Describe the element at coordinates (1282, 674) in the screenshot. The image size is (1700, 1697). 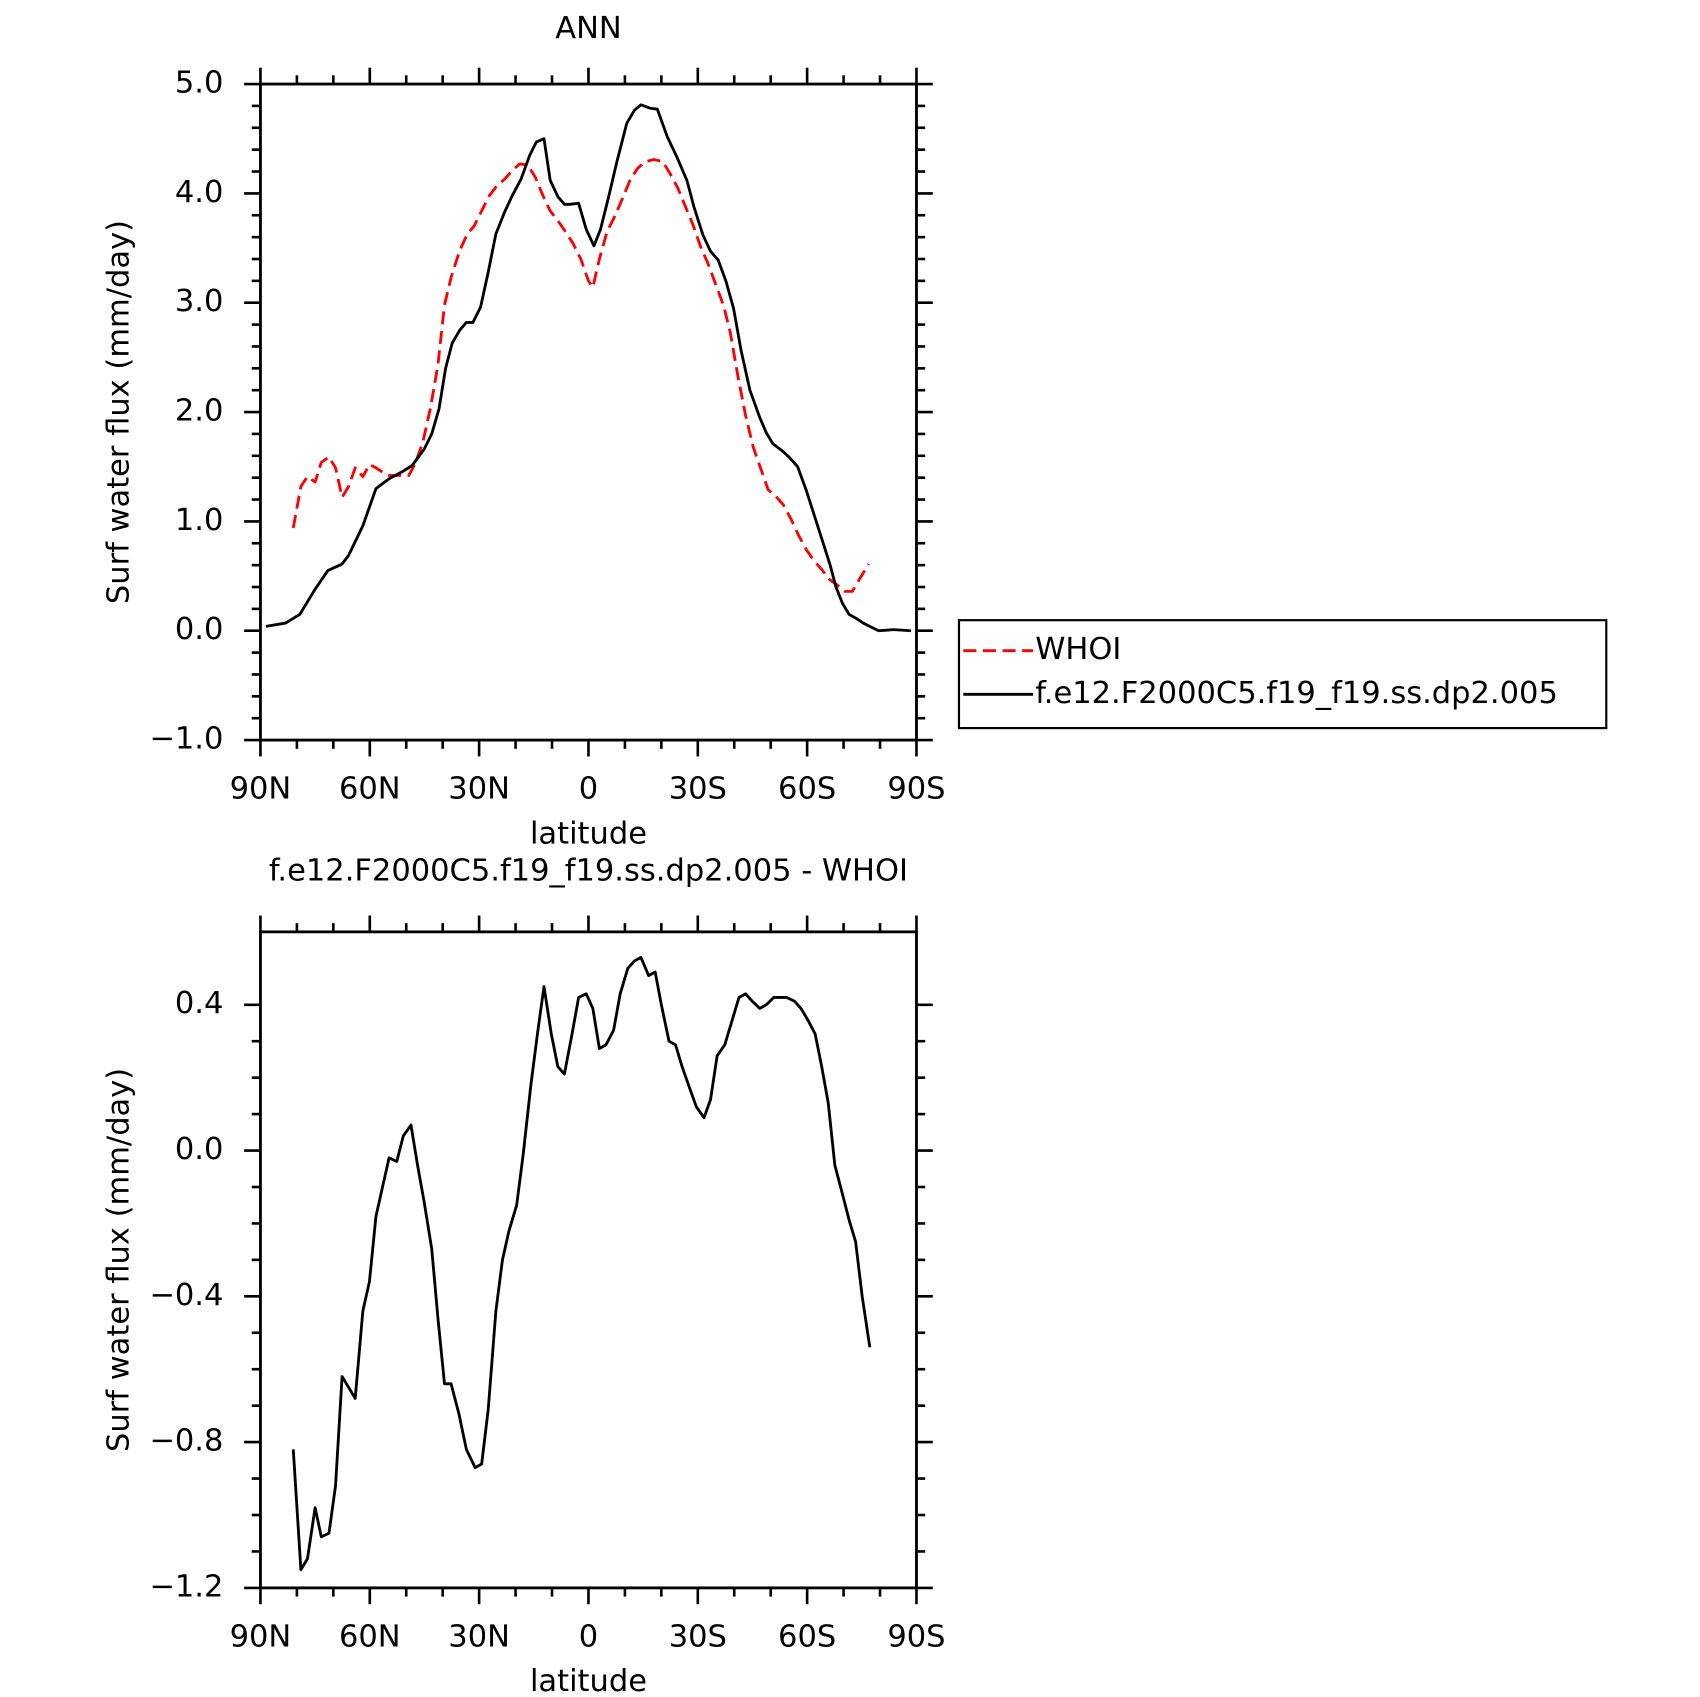
I see `legend-box` at that location.